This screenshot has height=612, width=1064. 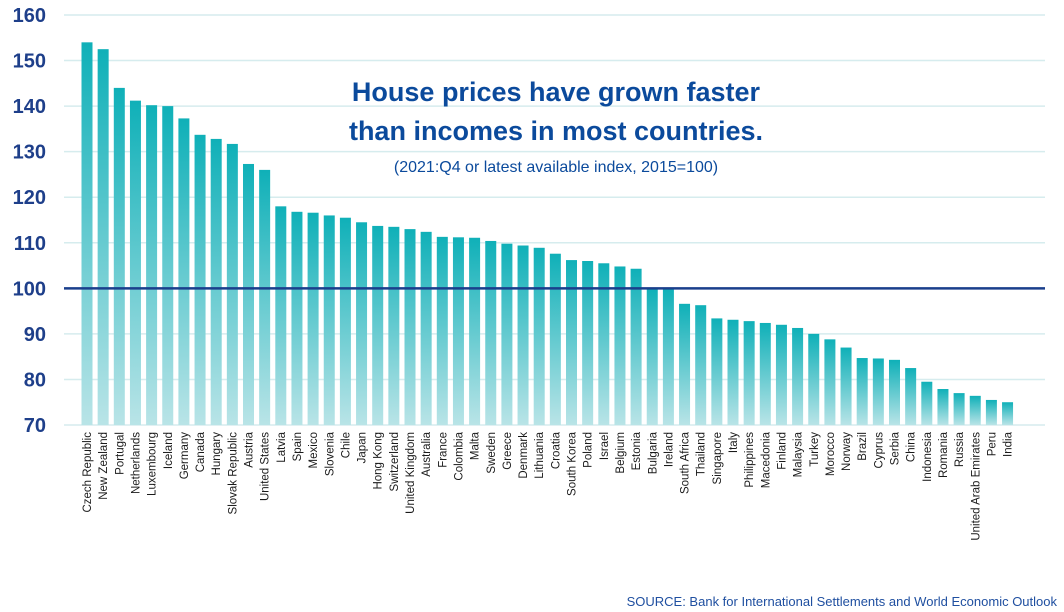 I want to click on x-tick-label: Brazil, so click(x=863, y=446).